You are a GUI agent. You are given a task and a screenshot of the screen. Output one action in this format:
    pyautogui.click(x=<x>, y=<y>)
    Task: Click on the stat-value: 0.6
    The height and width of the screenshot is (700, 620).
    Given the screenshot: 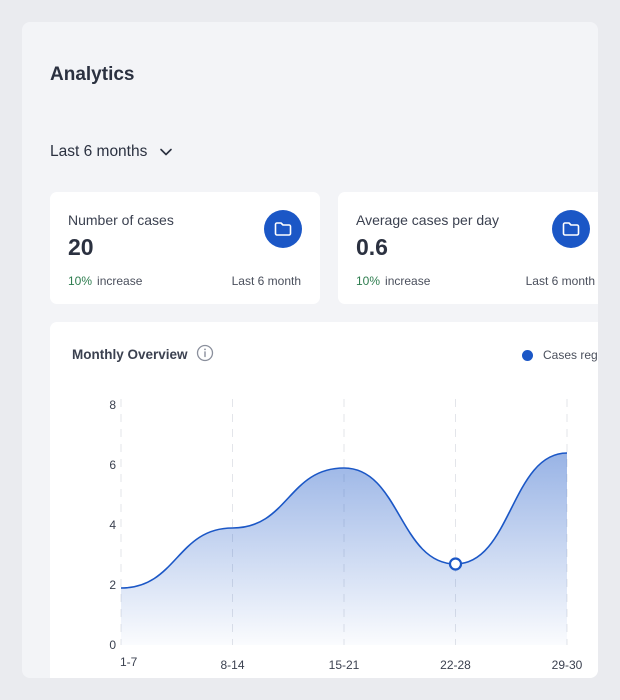 What is the action you would take?
    pyautogui.click(x=372, y=247)
    